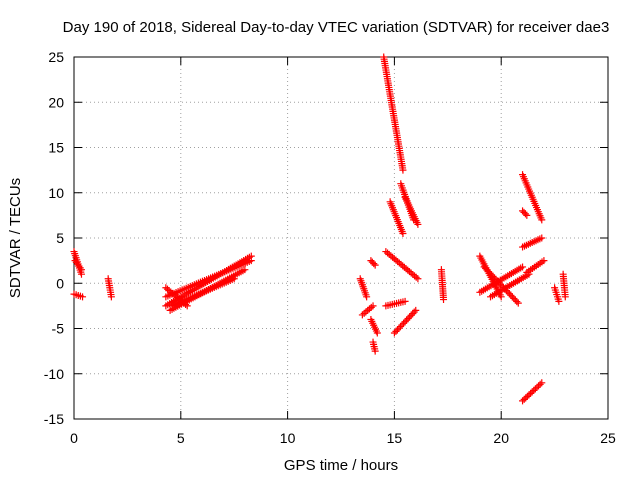  I want to click on x-tick-label: 25, so click(608, 438).